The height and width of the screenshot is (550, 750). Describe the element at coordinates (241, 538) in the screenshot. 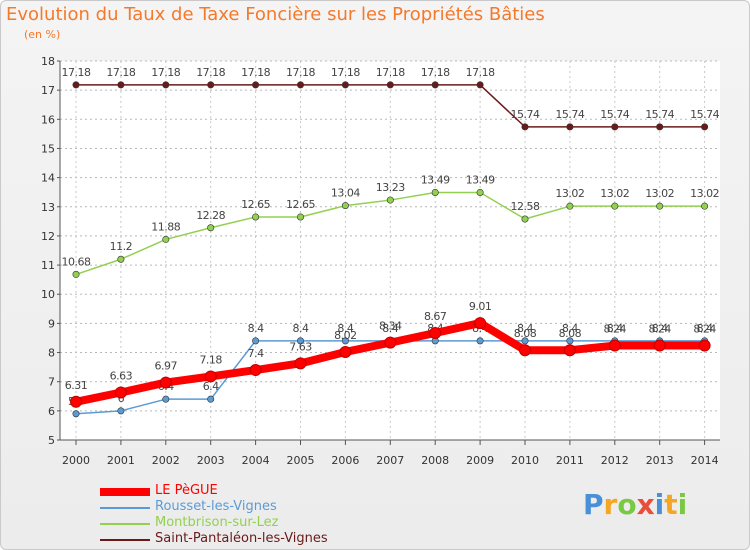

I see `legend-label: Saint-Pantaléon-les-Vignes` at that location.